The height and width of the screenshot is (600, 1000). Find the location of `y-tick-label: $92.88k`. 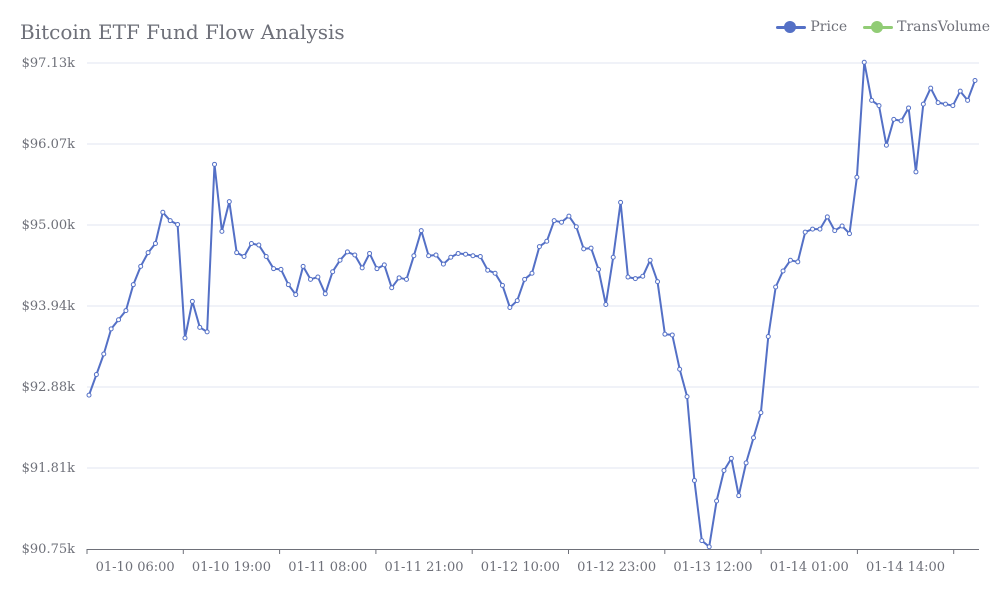

y-tick-label: $92.88k is located at coordinates (48, 387).